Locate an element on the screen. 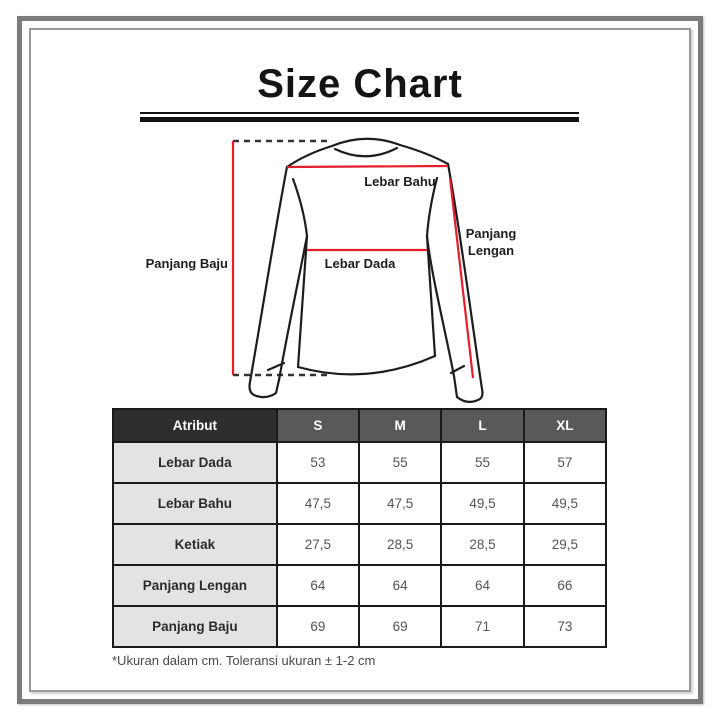 The height and width of the screenshot is (720, 720). diagram-label-chest: Lebar Dada is located at coordinates (361, 263).